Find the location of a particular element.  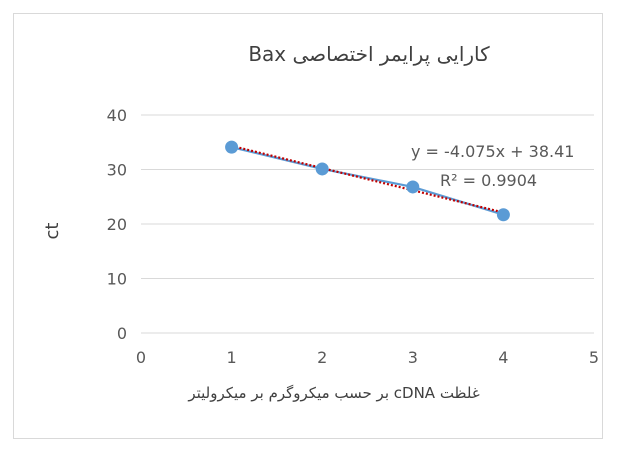

x-tick-label: 0 is located at coordinates (141, 357).